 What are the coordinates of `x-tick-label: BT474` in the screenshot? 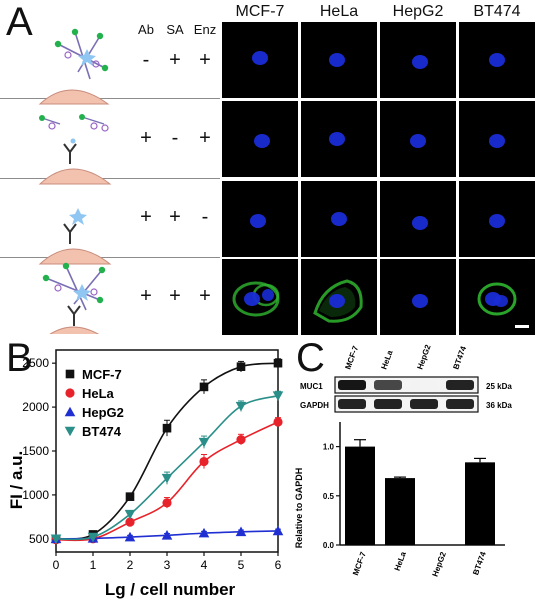 It's located at (479, 563).